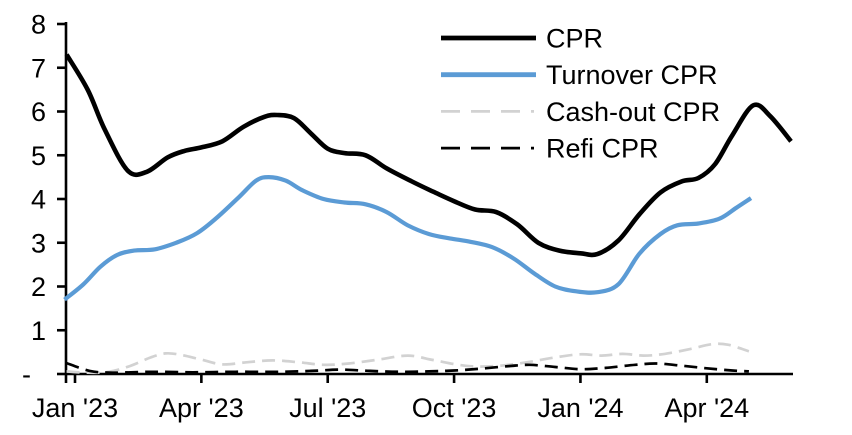 The width and height of the screenshot is (852, 435). Describe the element at coordinates (408, 358) in the screenshot. I see `series-line-cash-out-cpr` at that location.